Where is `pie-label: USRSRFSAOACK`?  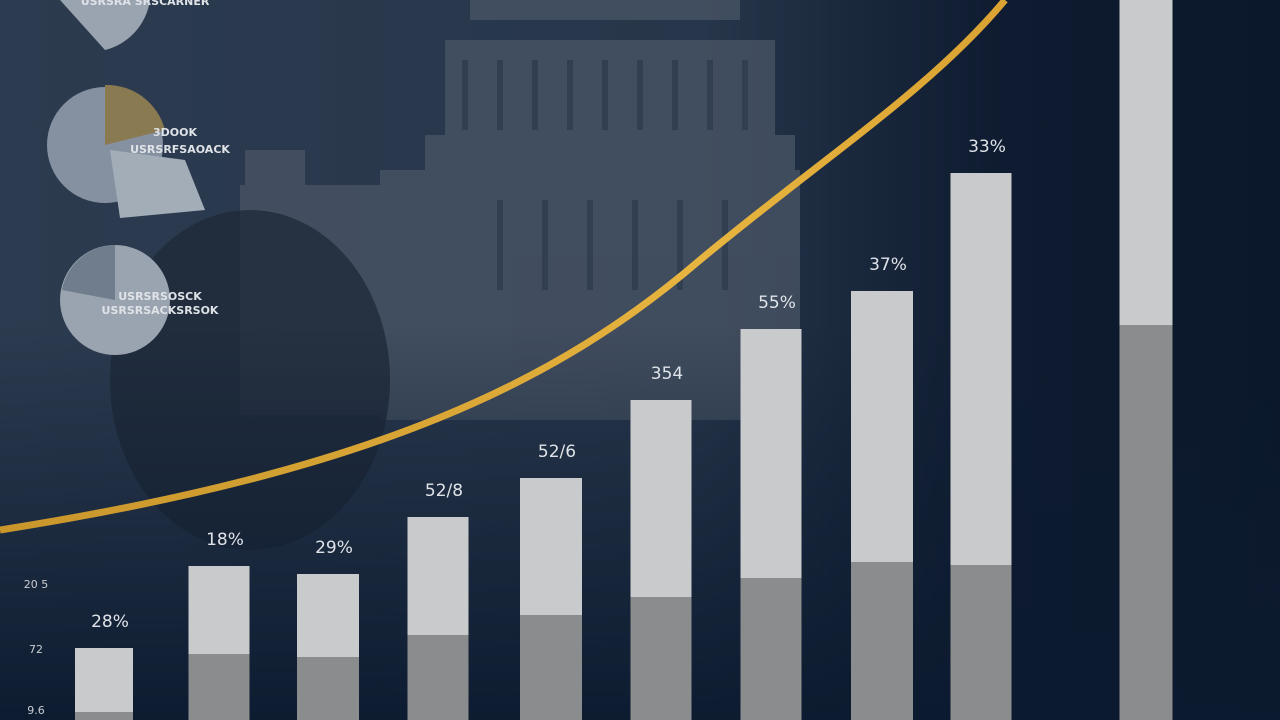
pie-label: USRSRFSAOACK is located at coordinates (180, 149).